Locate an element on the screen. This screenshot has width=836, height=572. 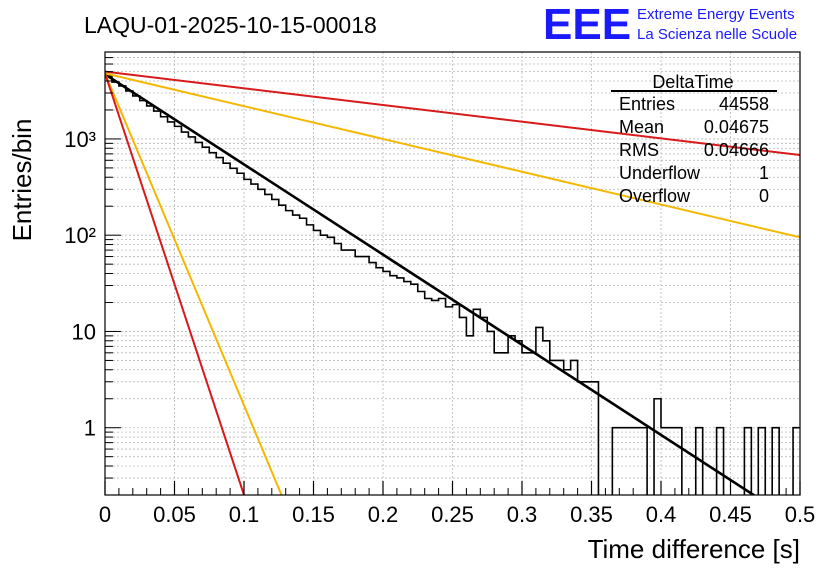
x-tick-label: 0.5 is located at coordinates (800, 514).